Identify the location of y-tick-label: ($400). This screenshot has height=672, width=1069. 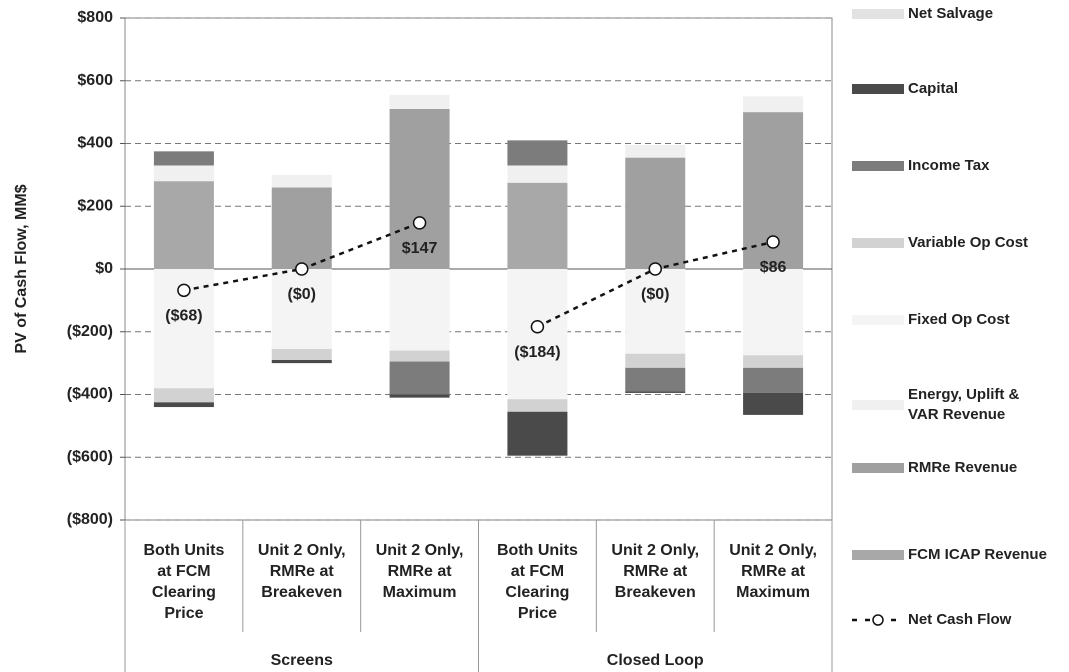
(90, 394).